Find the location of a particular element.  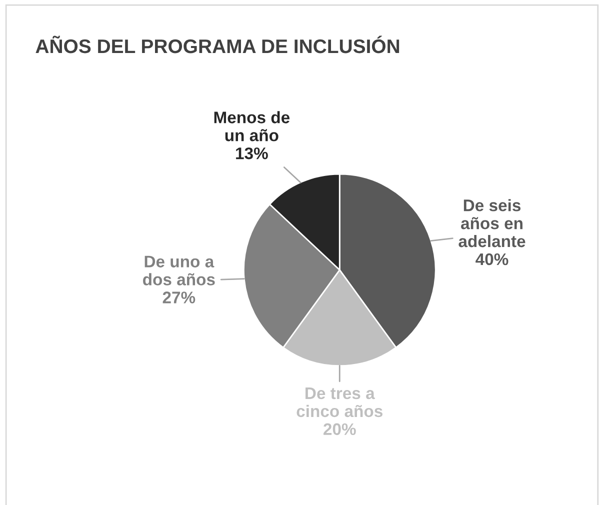

slice-label: De uno a dos años is located at coordinates (179, 271).